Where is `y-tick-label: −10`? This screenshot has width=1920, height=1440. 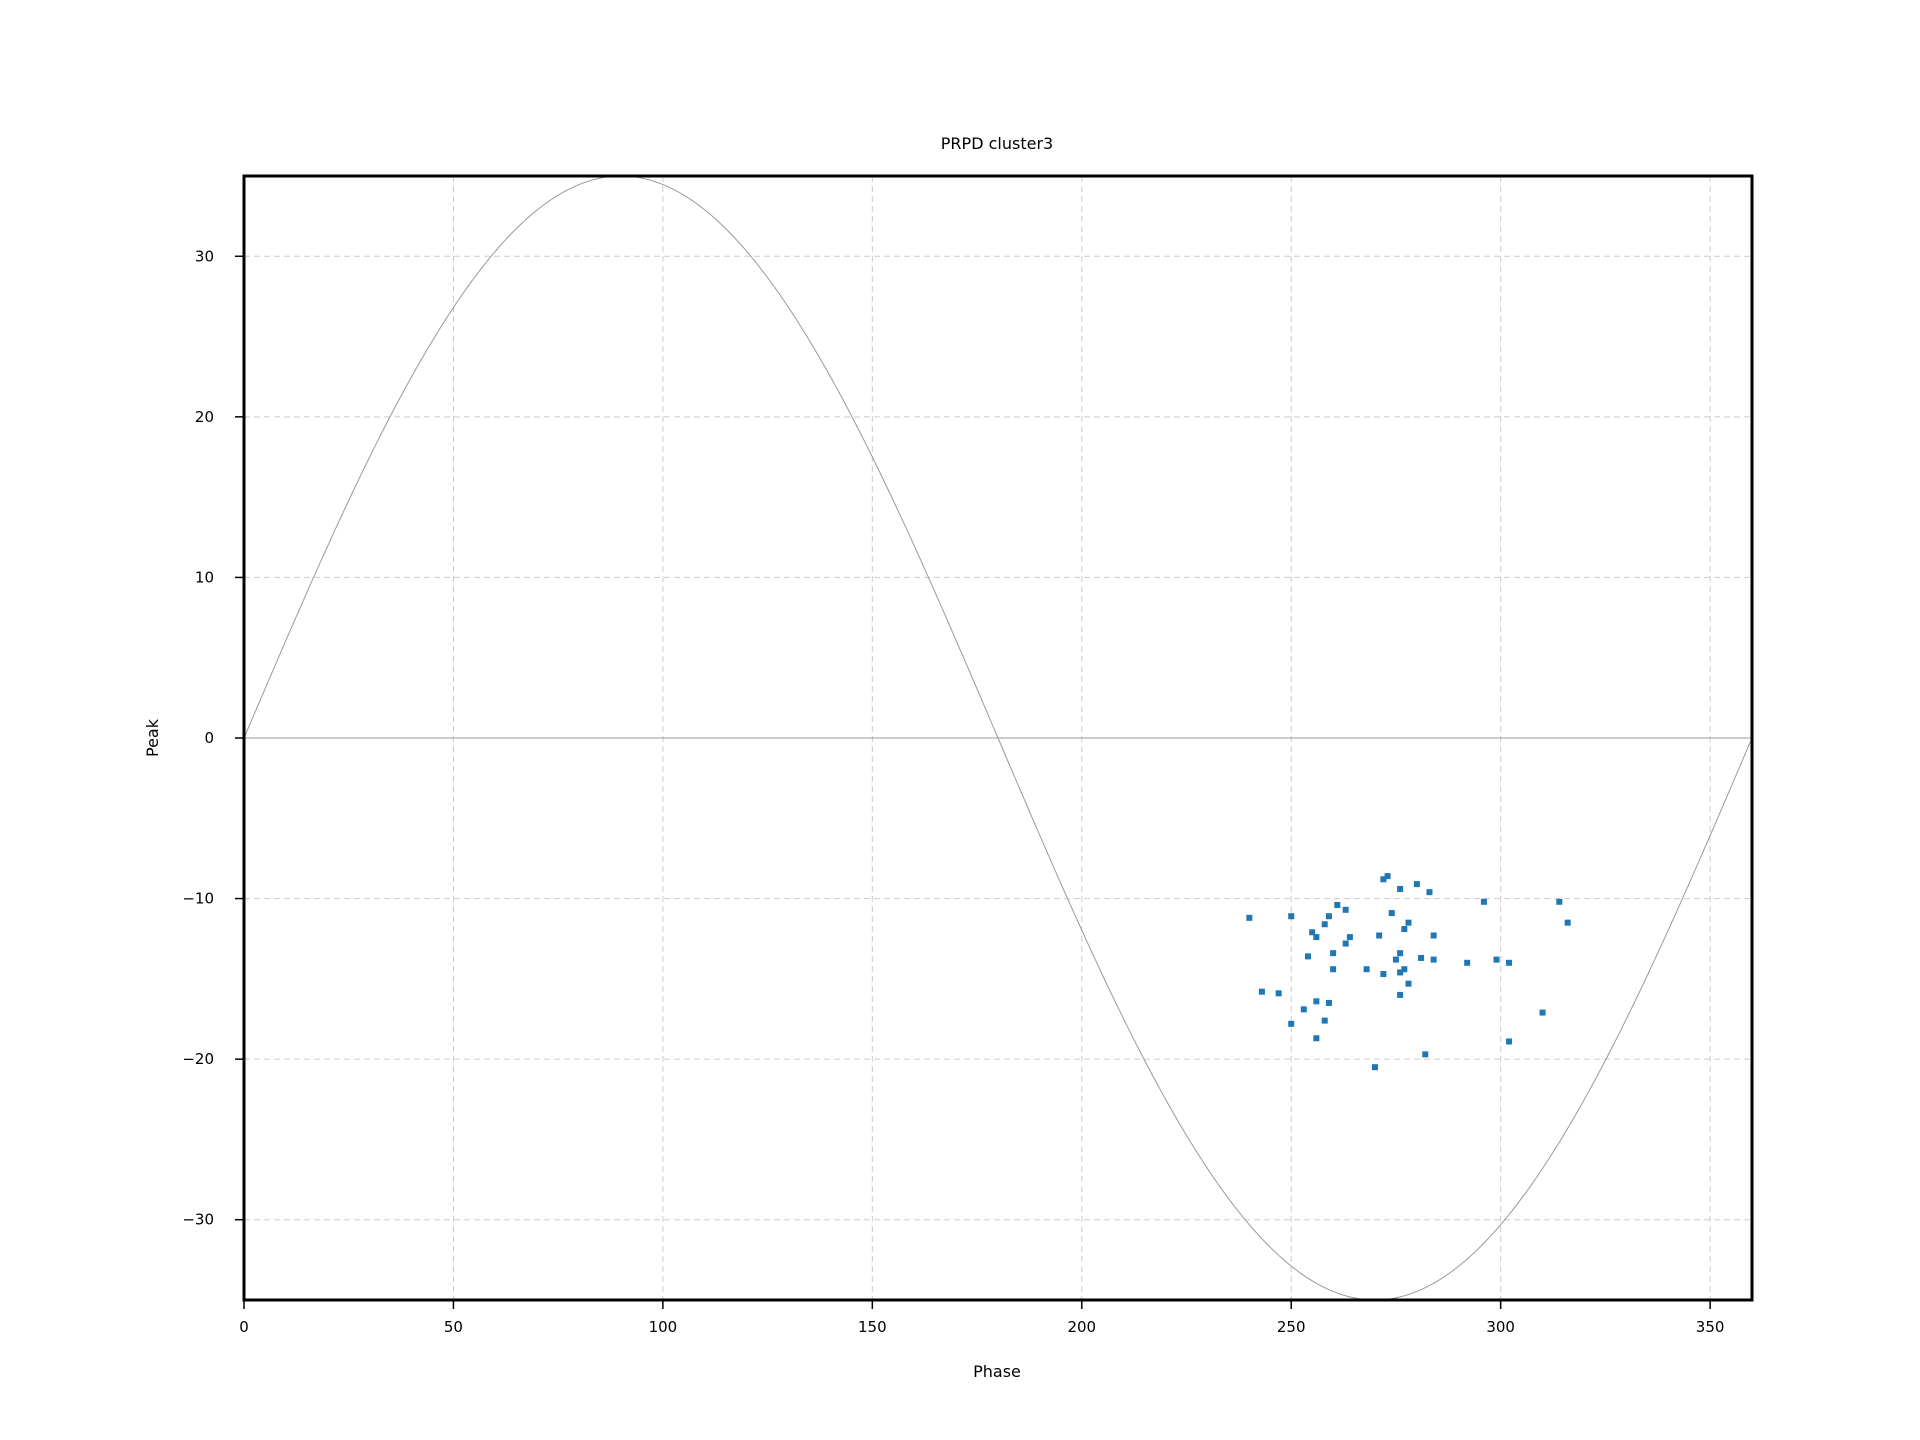
y-tick-label: −10 is located at coordinates (198, 899).